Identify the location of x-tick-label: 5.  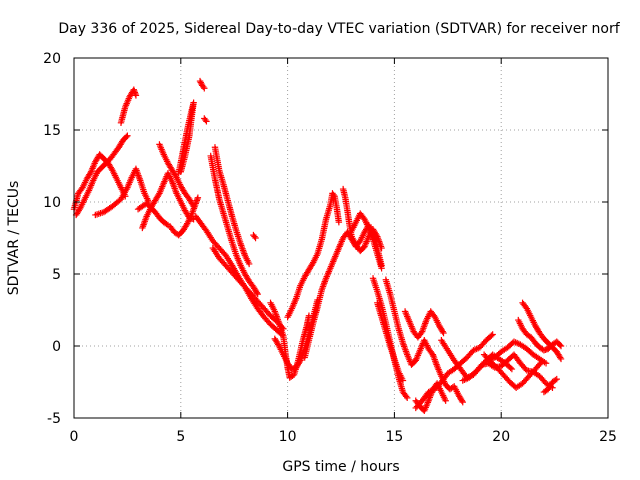
(180, 437).